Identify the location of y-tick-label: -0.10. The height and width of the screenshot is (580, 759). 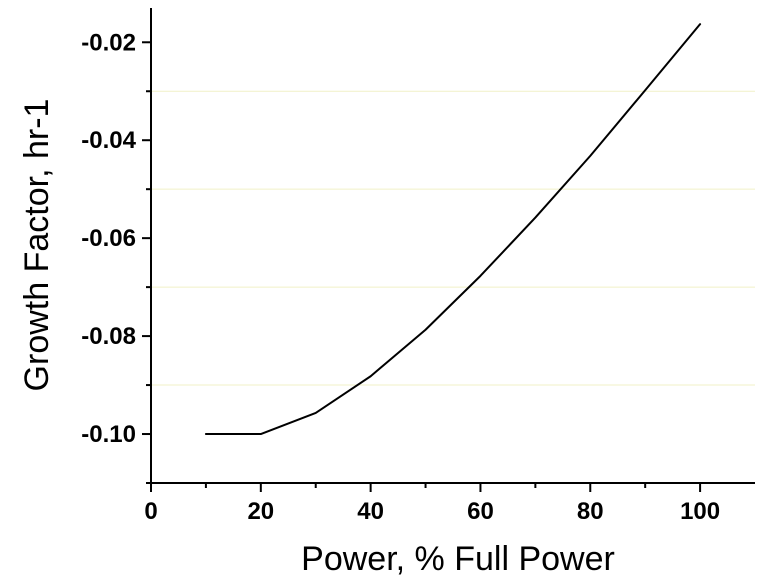
(108, 434).